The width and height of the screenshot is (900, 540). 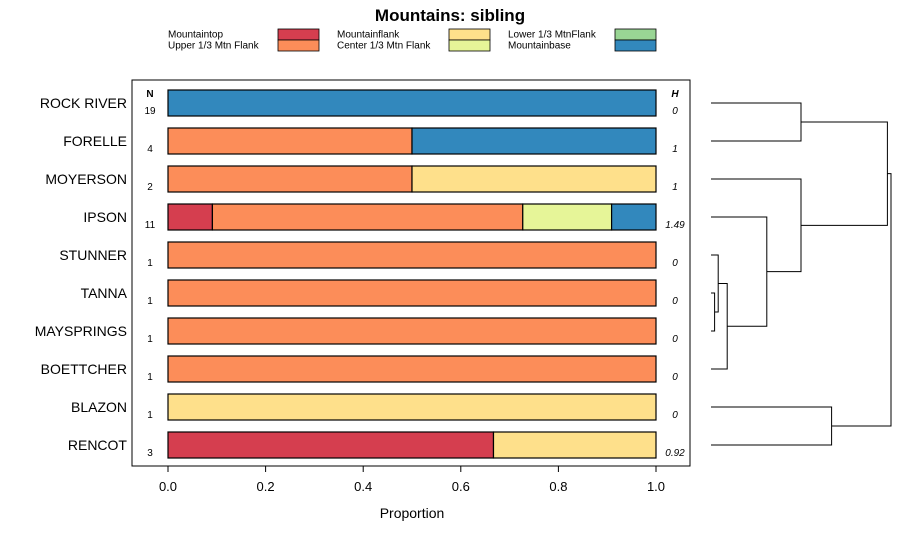 I want to click on h-value-maysprings: 0, so click(x=675, y=339).